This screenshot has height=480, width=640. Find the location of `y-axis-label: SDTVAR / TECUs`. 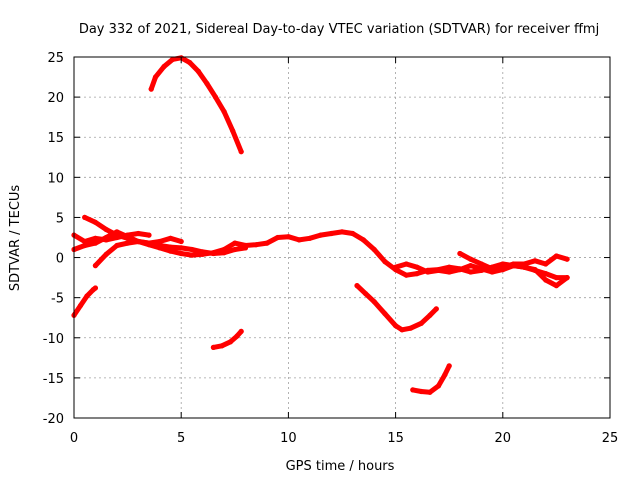

y-axis-label: SDTVAR / TECUs is located at coordinates (15, 238).